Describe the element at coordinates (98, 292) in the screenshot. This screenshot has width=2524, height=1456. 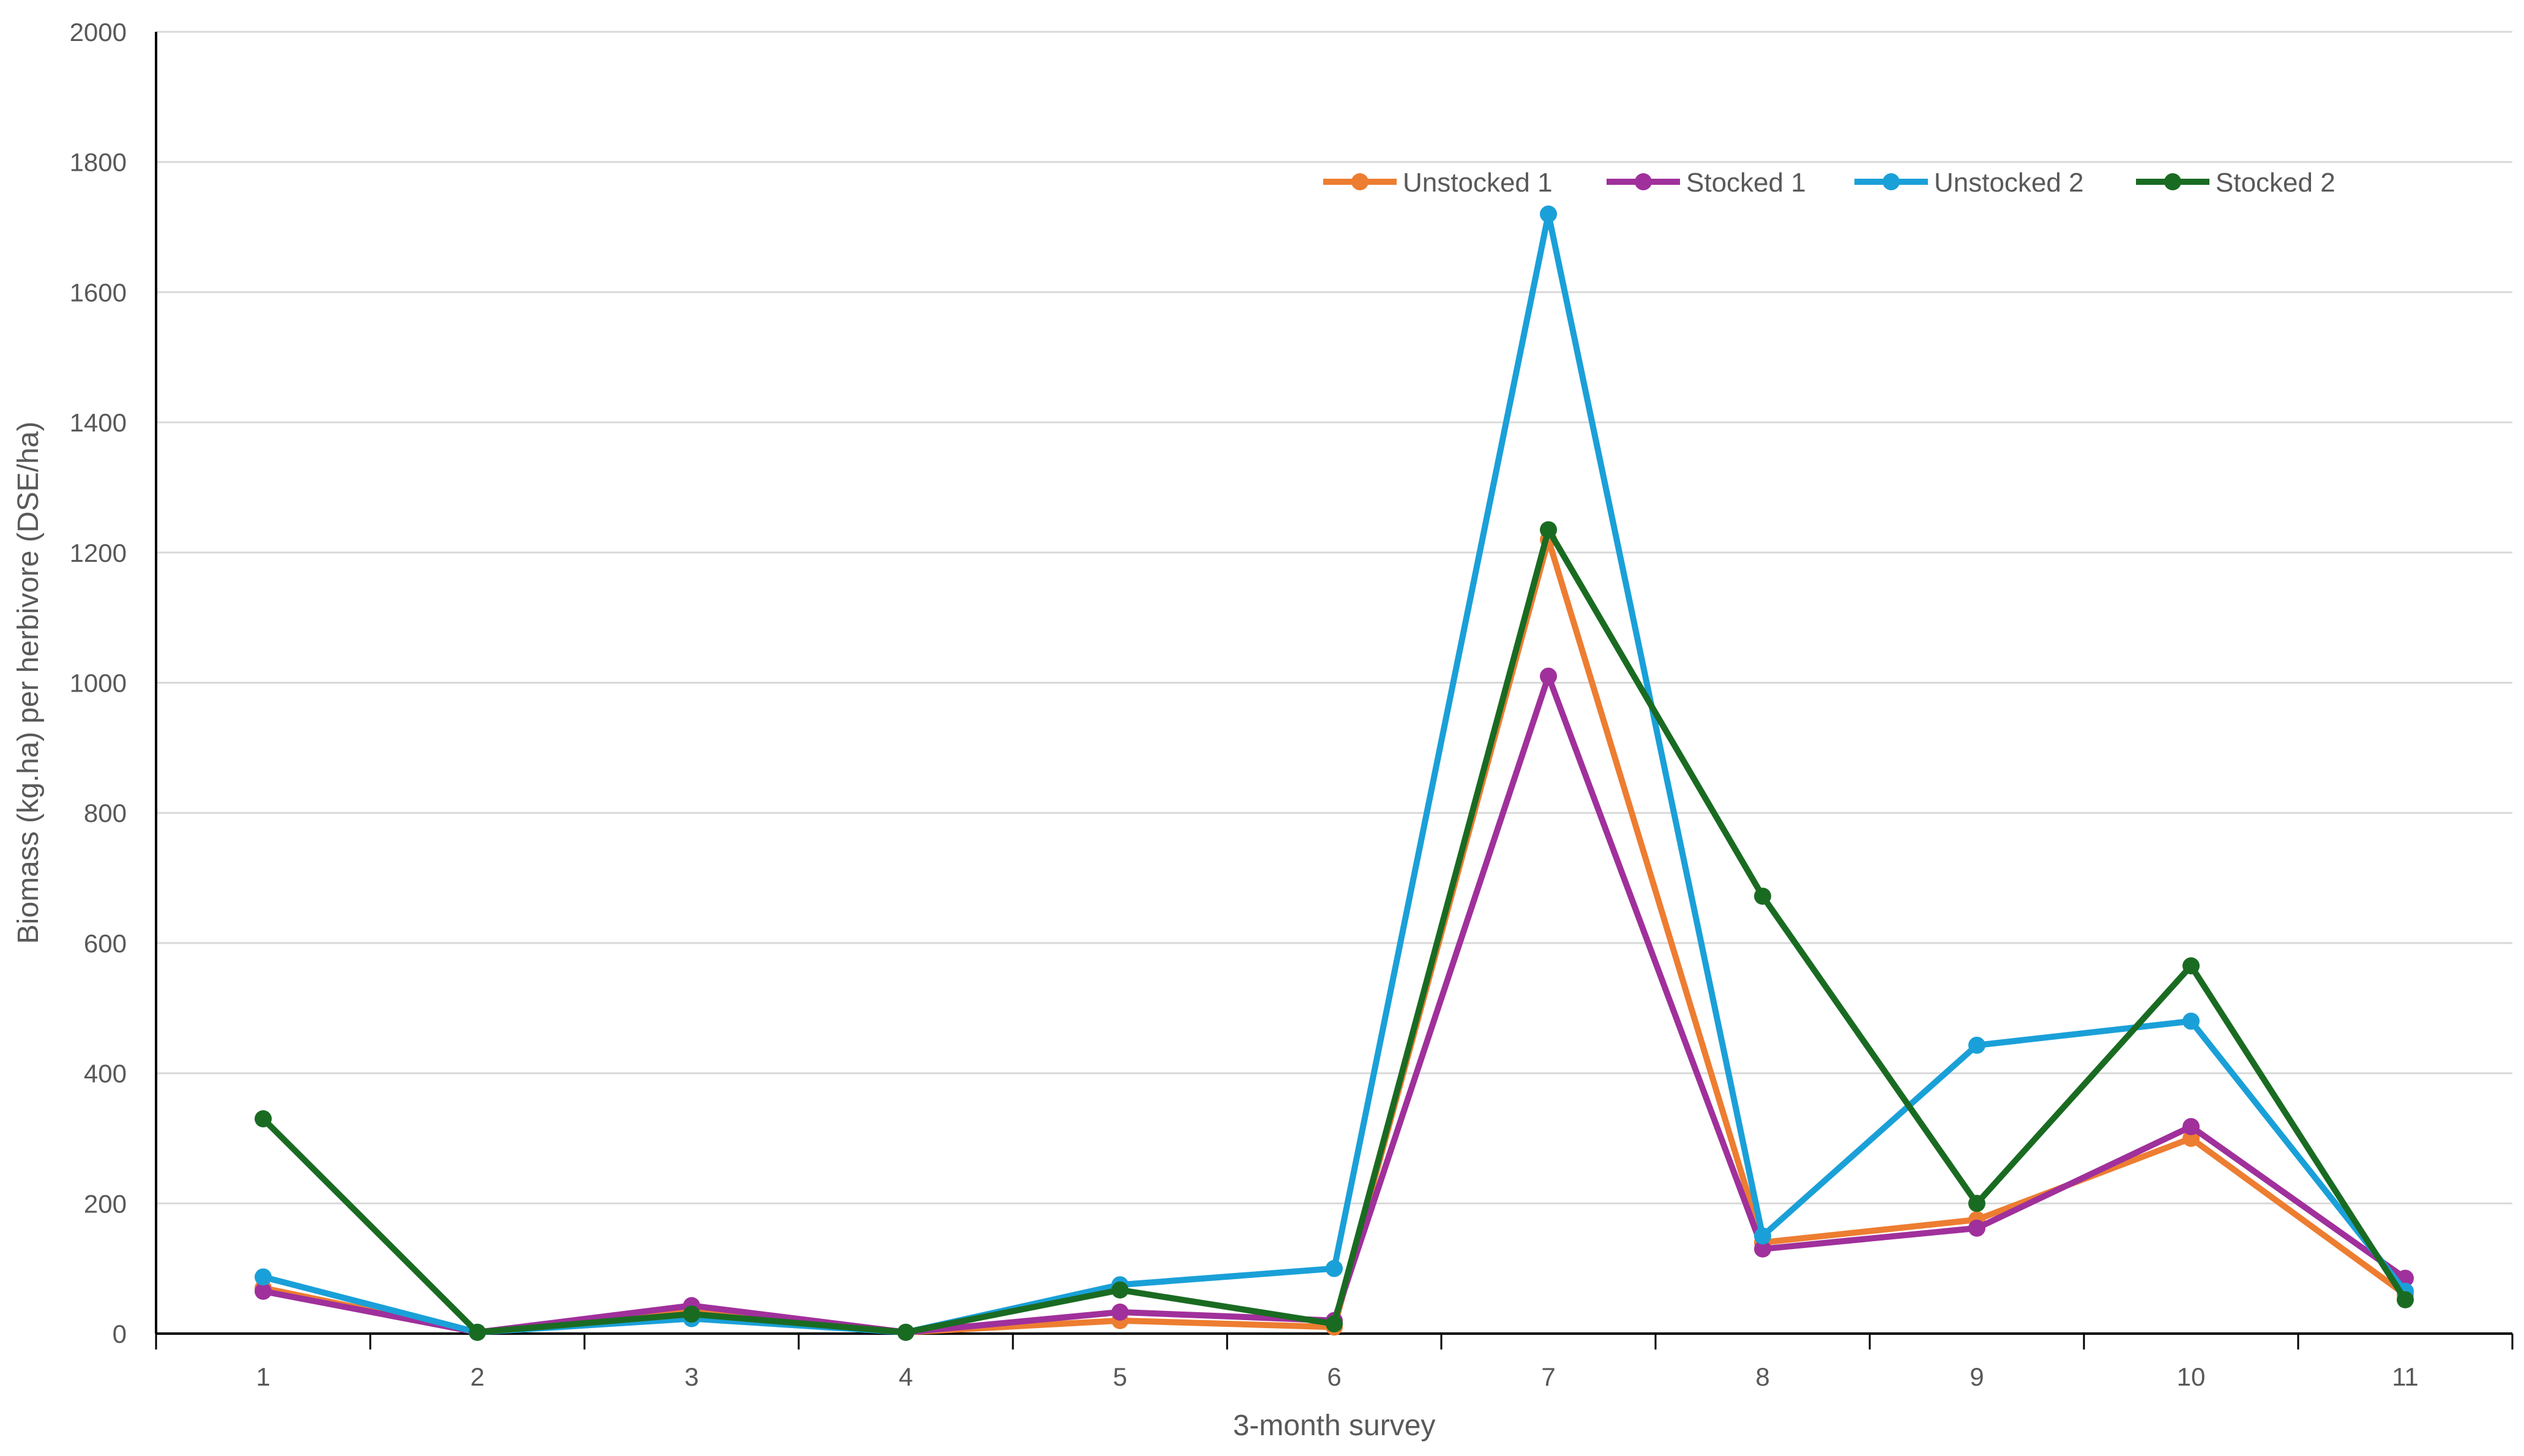
I see `y-tick-label: 1600` at that location.